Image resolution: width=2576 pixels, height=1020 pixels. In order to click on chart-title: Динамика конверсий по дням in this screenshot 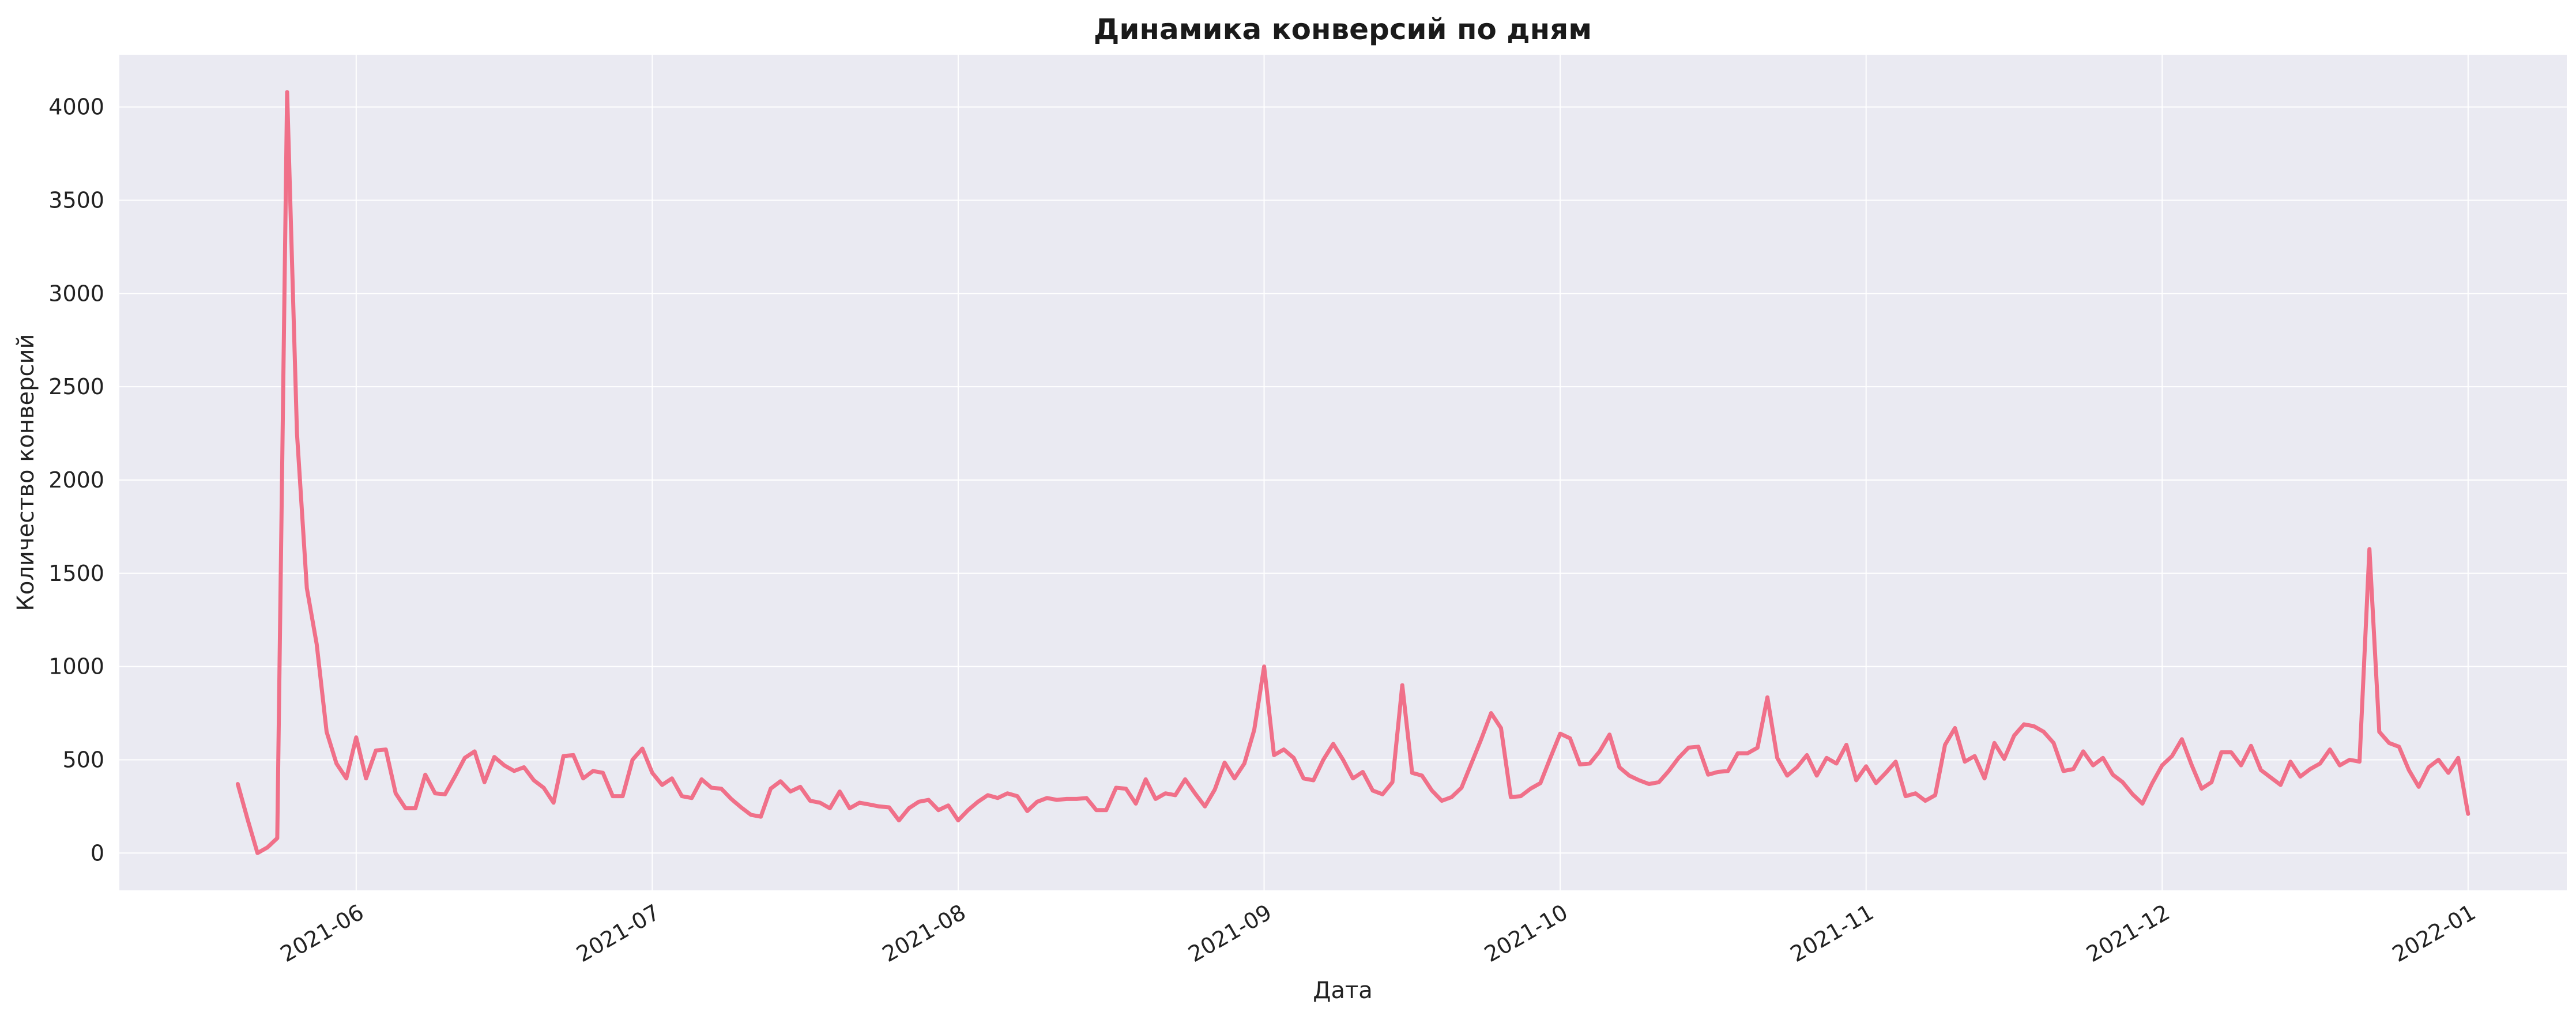, I will do `click(1343, 30)`.